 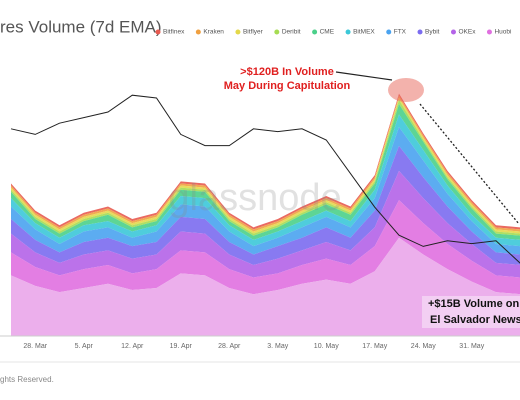 I want to click on x-tick-label: 3. May, so click(x=278, y=346).